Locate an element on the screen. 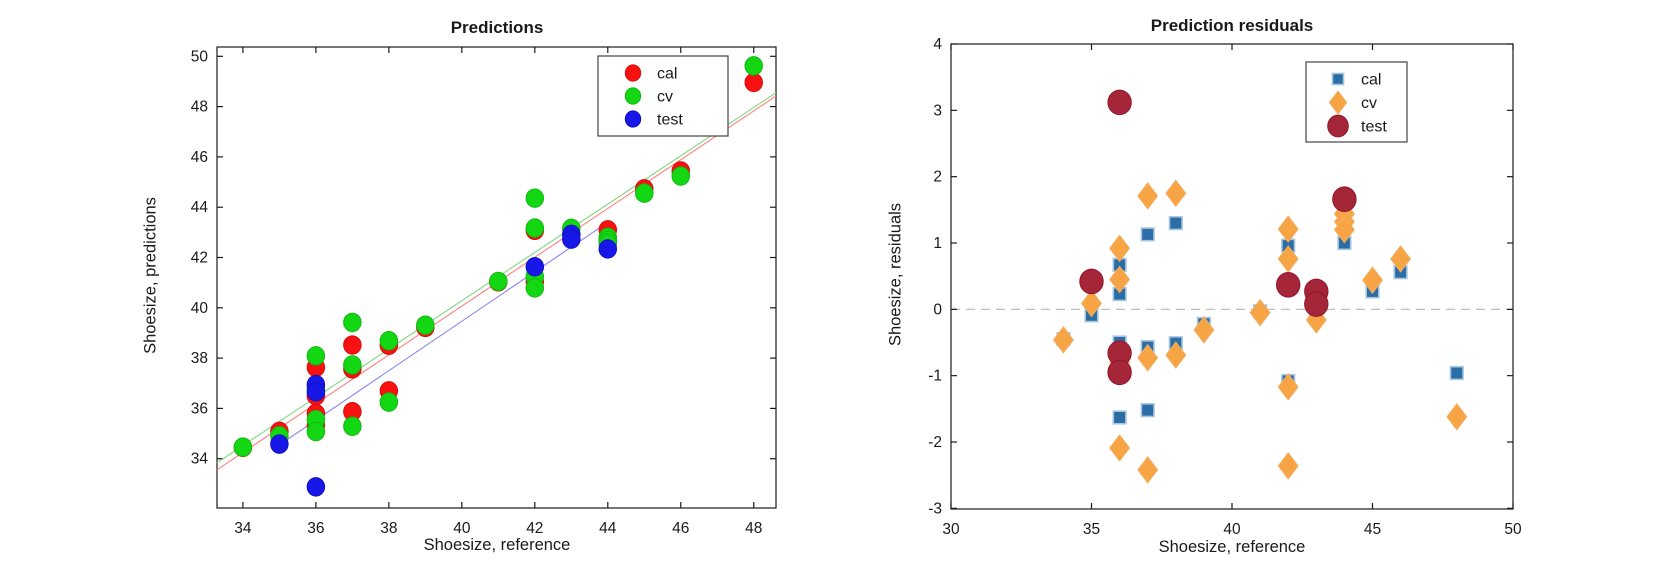  predictions-title: Predictions is located at coordinates (497, 27).